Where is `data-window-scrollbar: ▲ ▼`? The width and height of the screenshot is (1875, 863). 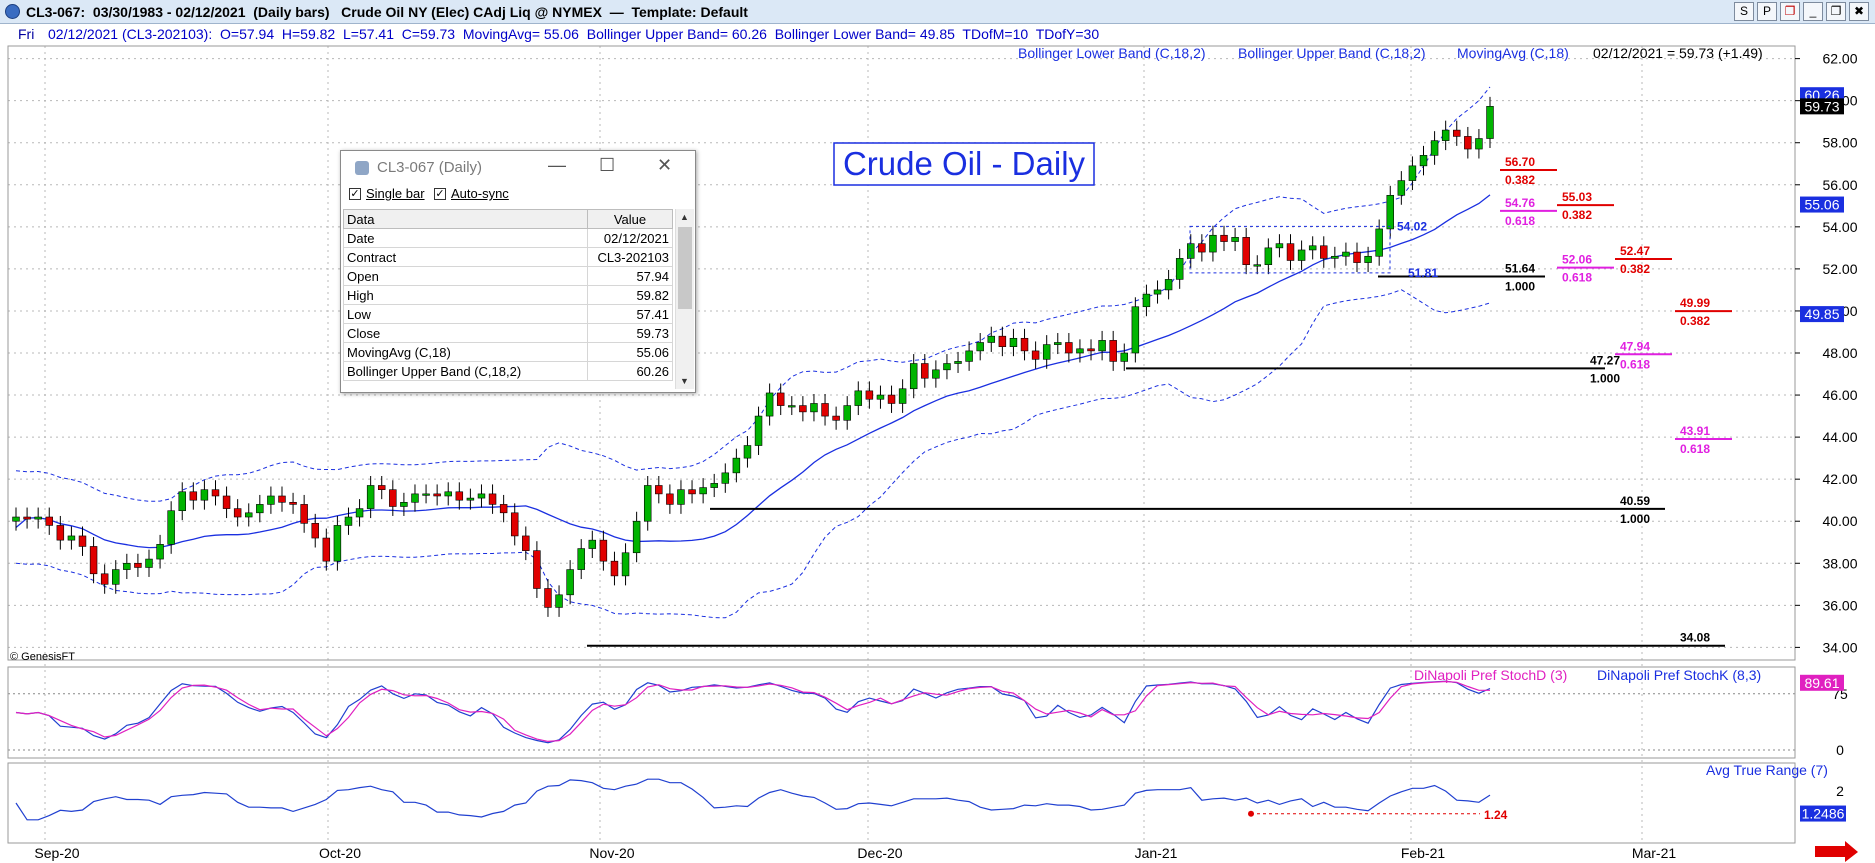 data-window-scrollbar: ▲ ▼ is located at coordinates (684, 299).